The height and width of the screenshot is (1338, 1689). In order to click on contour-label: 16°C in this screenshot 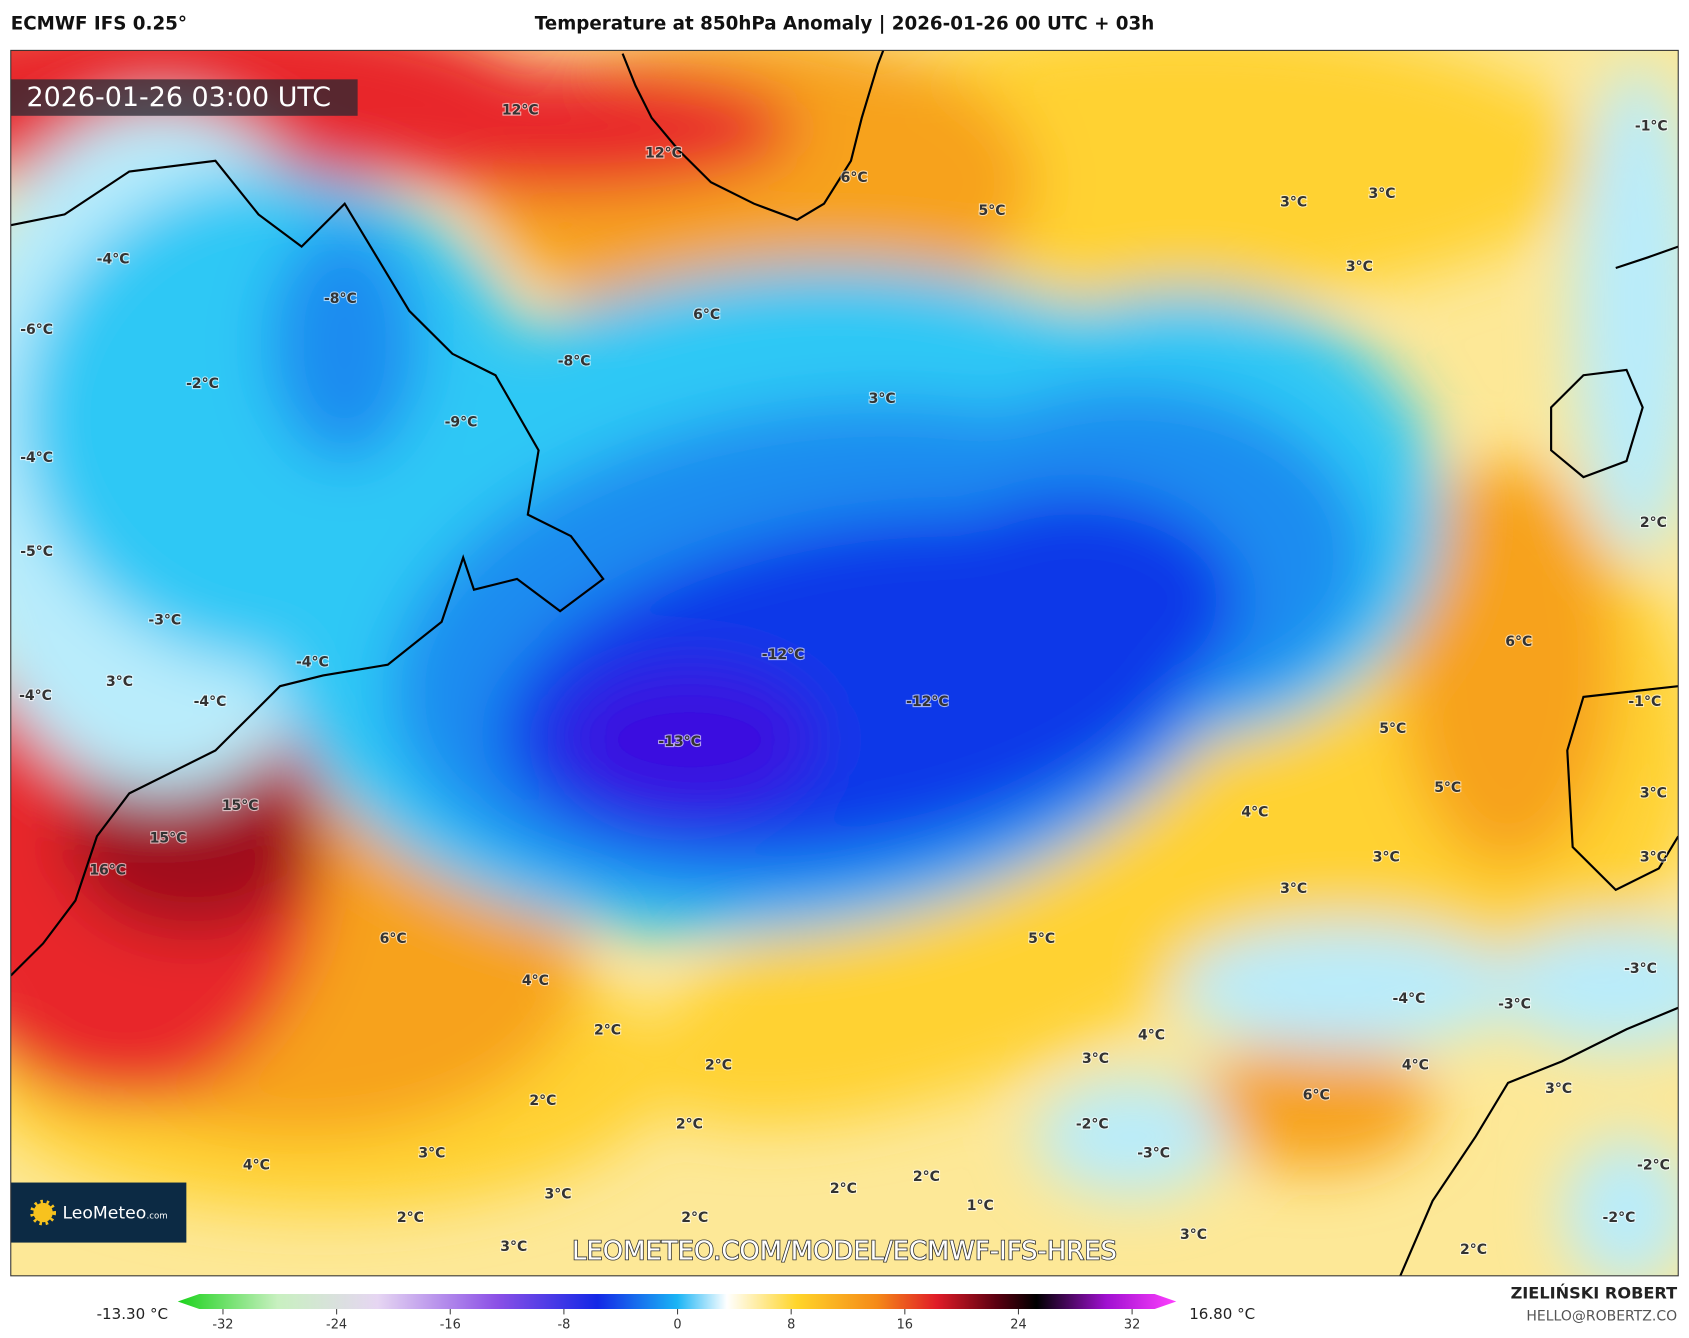, I will do `click(107, 871)`.